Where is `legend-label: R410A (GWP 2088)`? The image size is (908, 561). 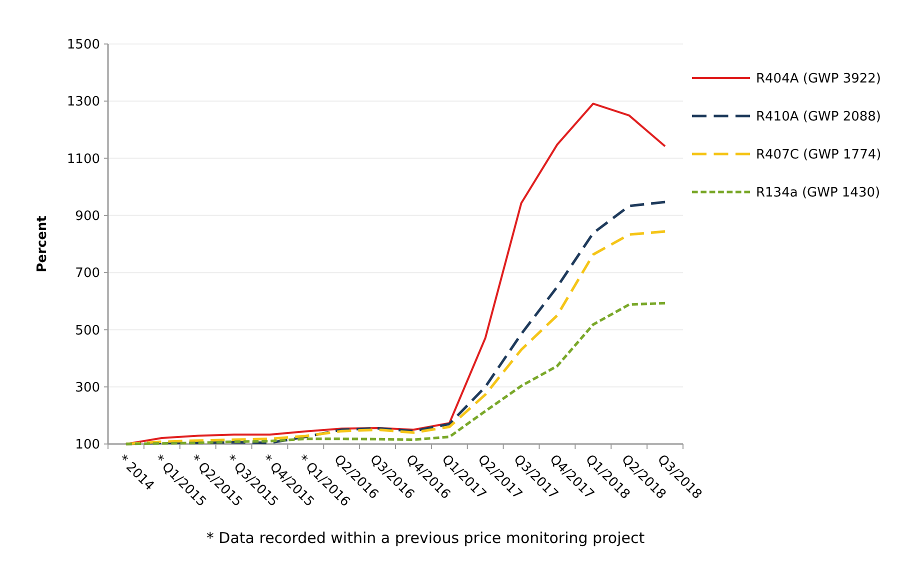 legend-label: R410A (GWP 2088) is located at coordinates (818, 117).